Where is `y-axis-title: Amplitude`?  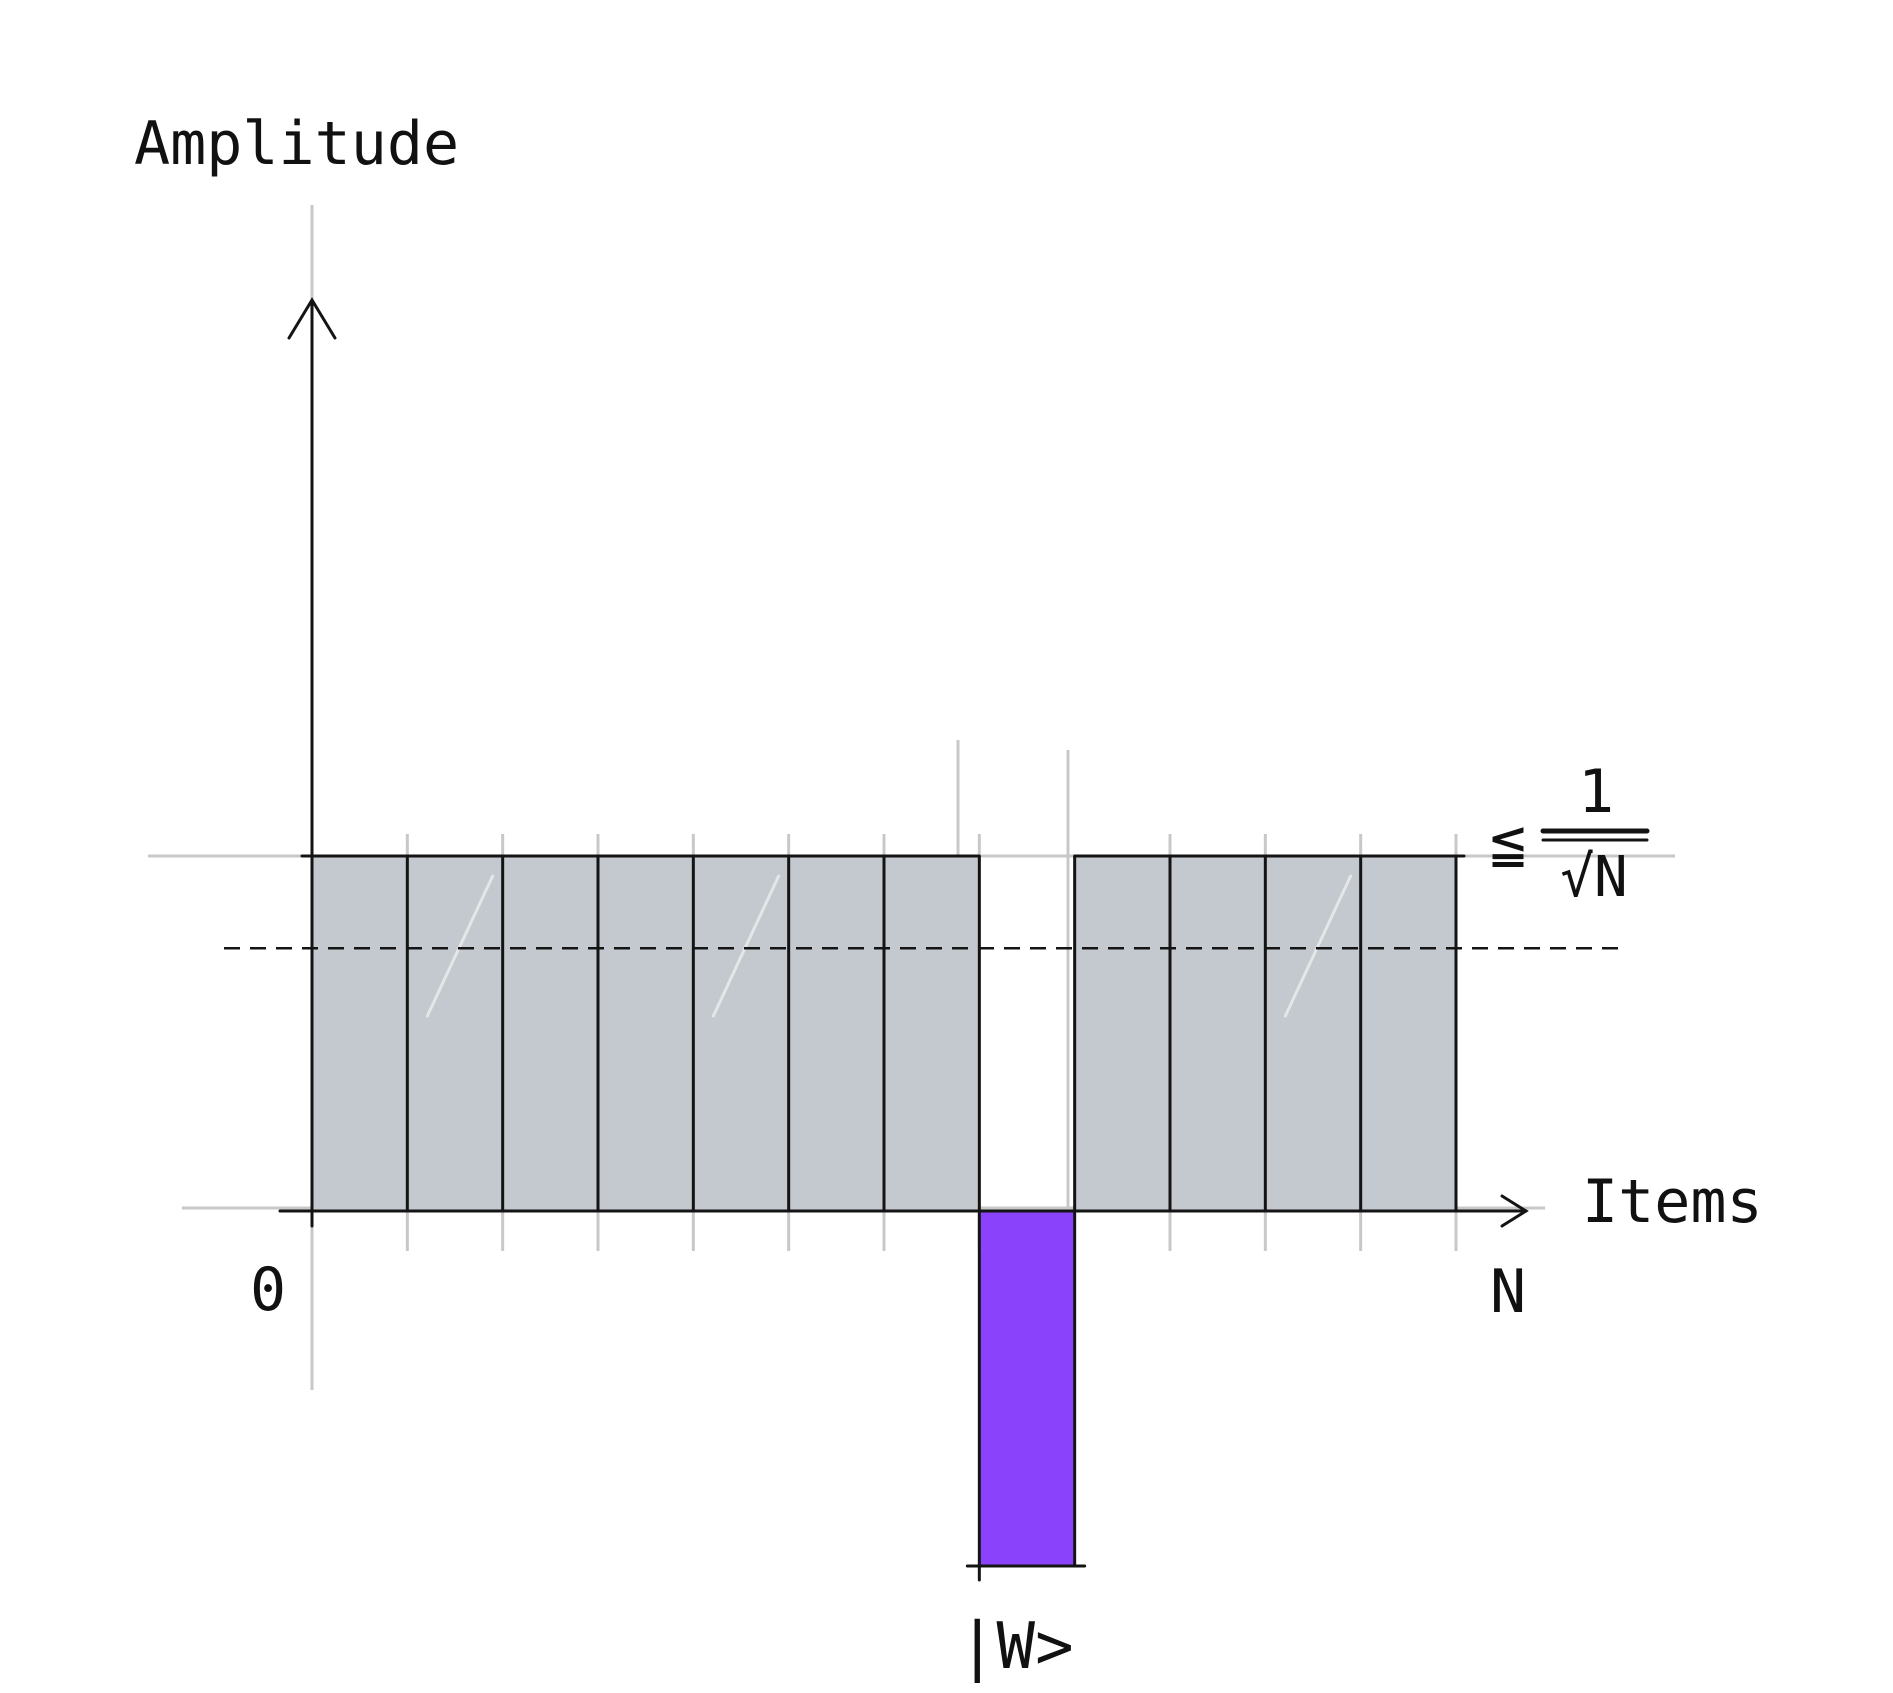
y-axis-title: Amplitude is located at coordinates (296, 144).